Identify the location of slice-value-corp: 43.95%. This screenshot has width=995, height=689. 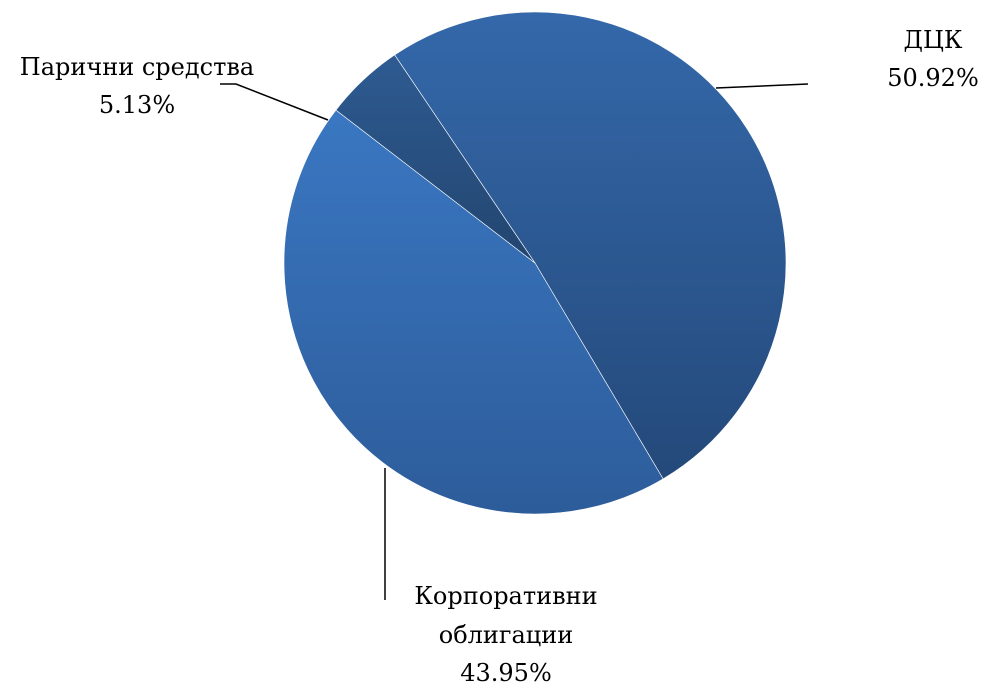
(506, 673).